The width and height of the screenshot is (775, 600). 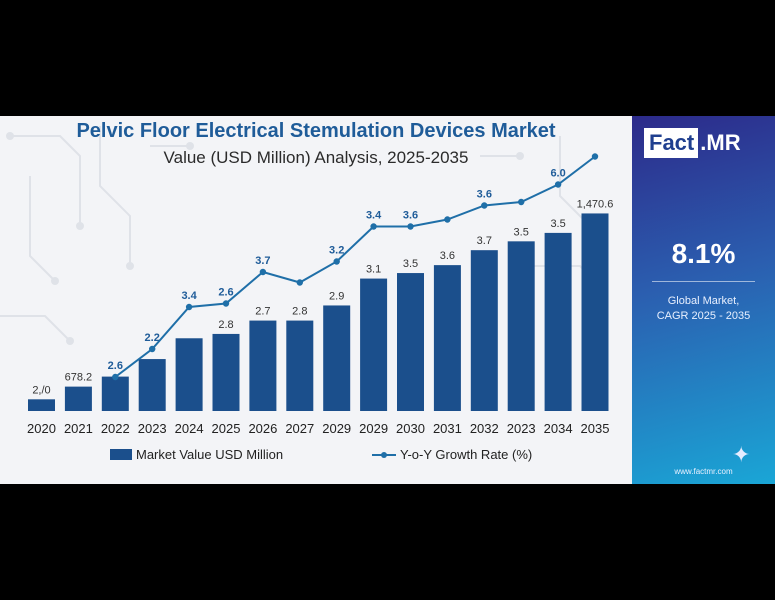 I want to click on bar-label-14: 3.5, so click(x=557, y=224).